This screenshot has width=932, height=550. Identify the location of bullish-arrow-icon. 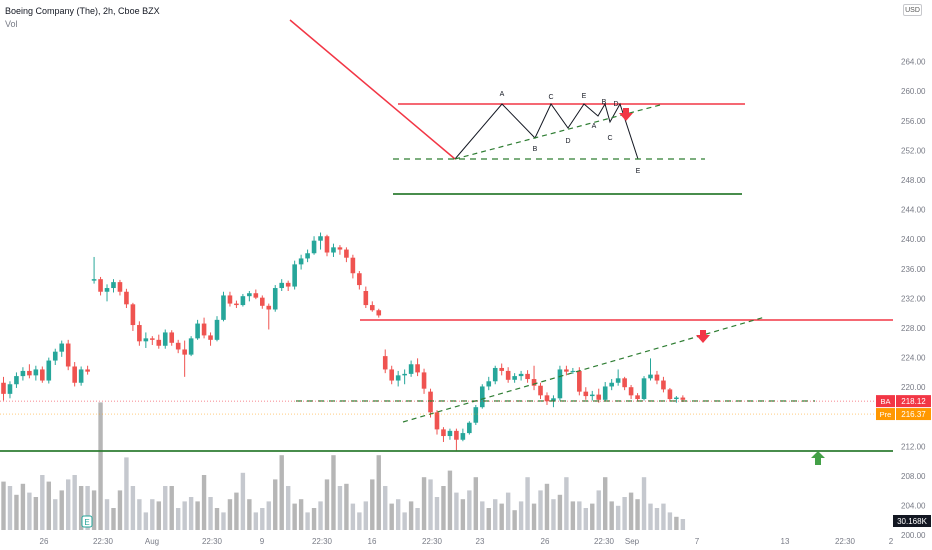
(818, 458).